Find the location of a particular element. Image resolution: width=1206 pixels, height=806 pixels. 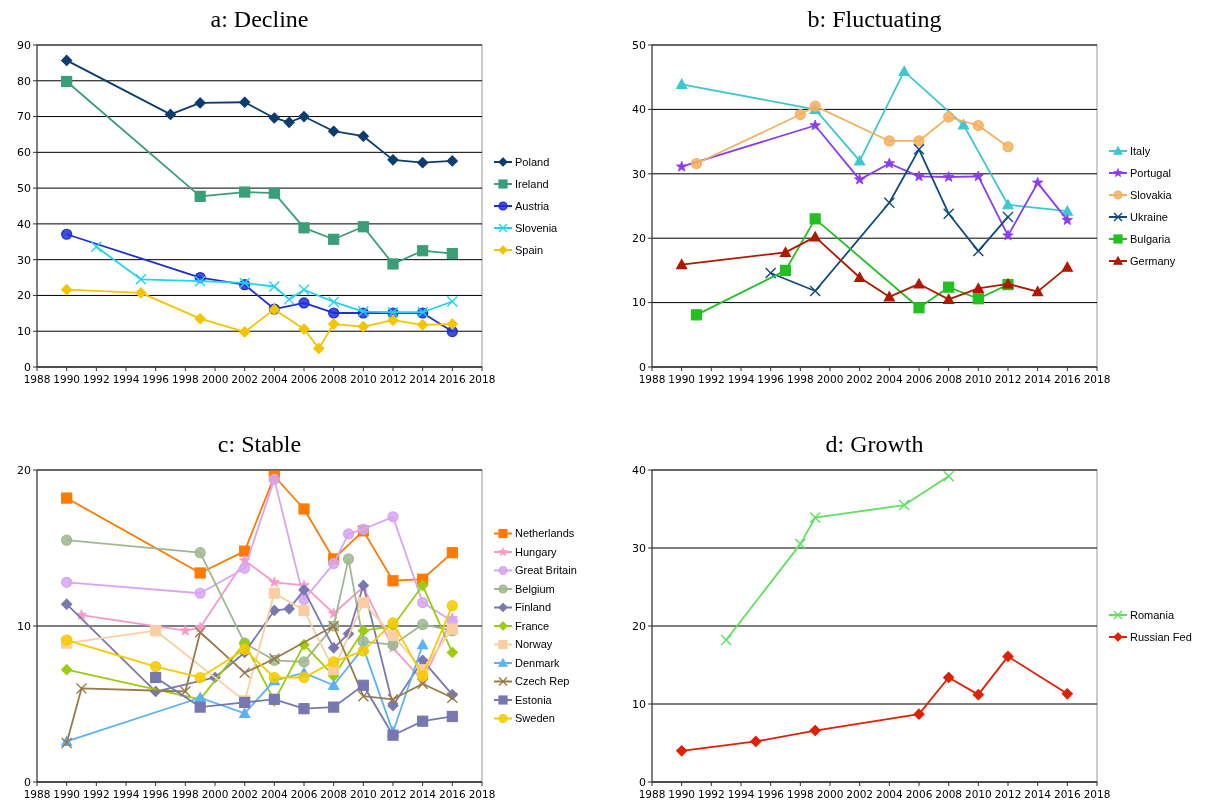

legend-label: Norway is located at coordinates (534, 644).